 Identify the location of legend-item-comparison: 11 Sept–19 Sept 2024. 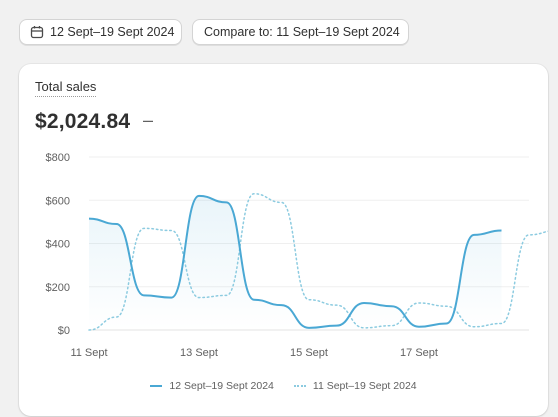
(355, 386).